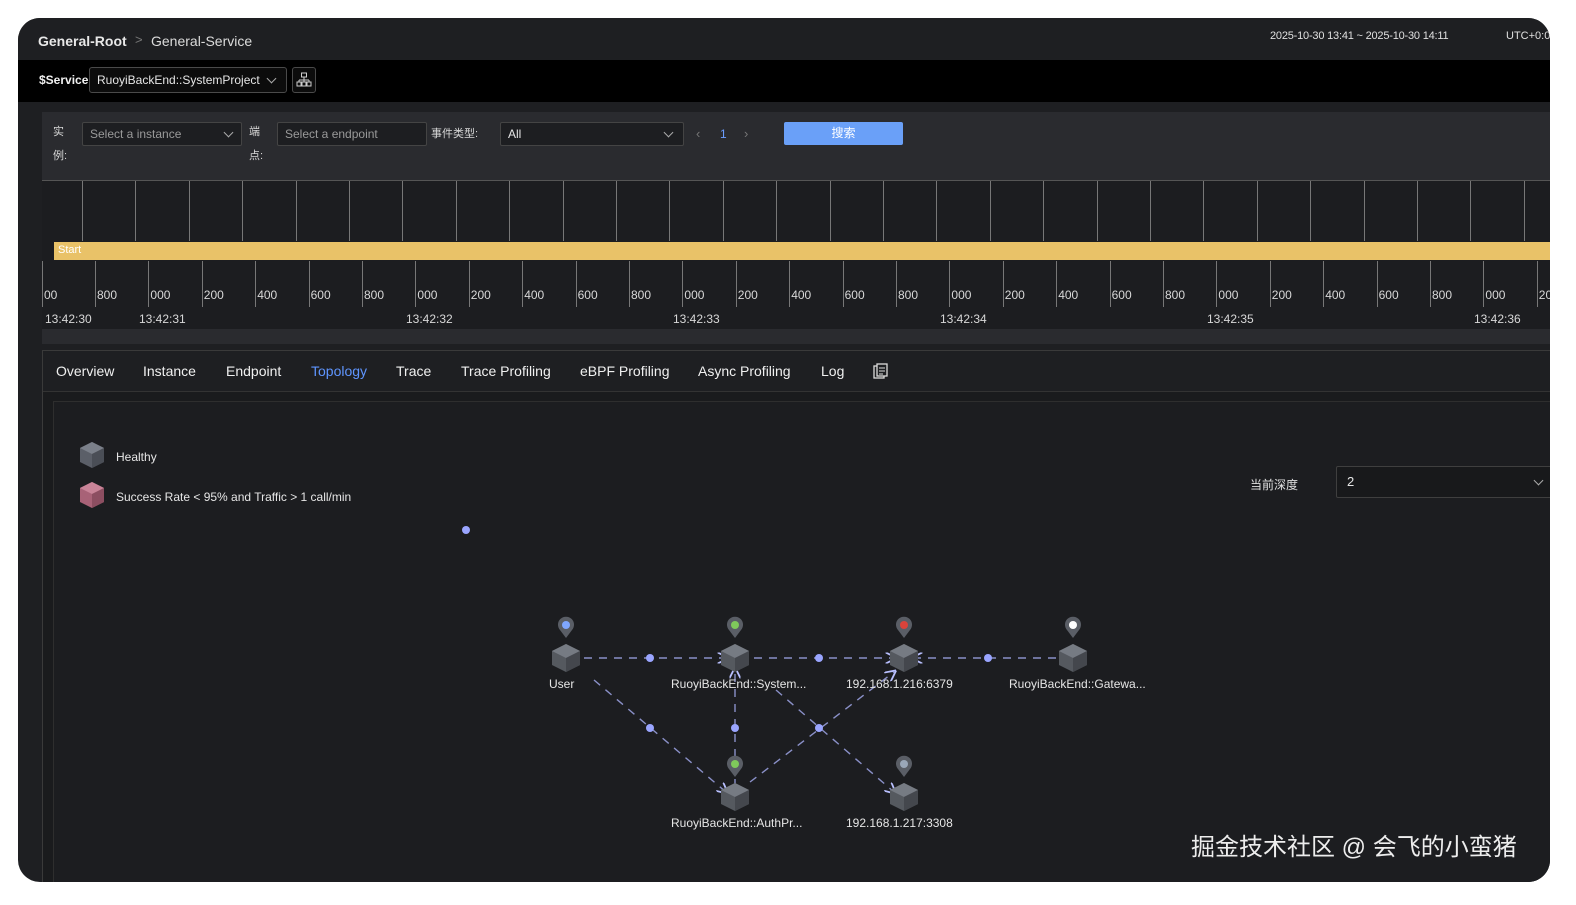  Describe the element at coordinates (904, 783) in the screenshot. I see `node-mysql` at that location.